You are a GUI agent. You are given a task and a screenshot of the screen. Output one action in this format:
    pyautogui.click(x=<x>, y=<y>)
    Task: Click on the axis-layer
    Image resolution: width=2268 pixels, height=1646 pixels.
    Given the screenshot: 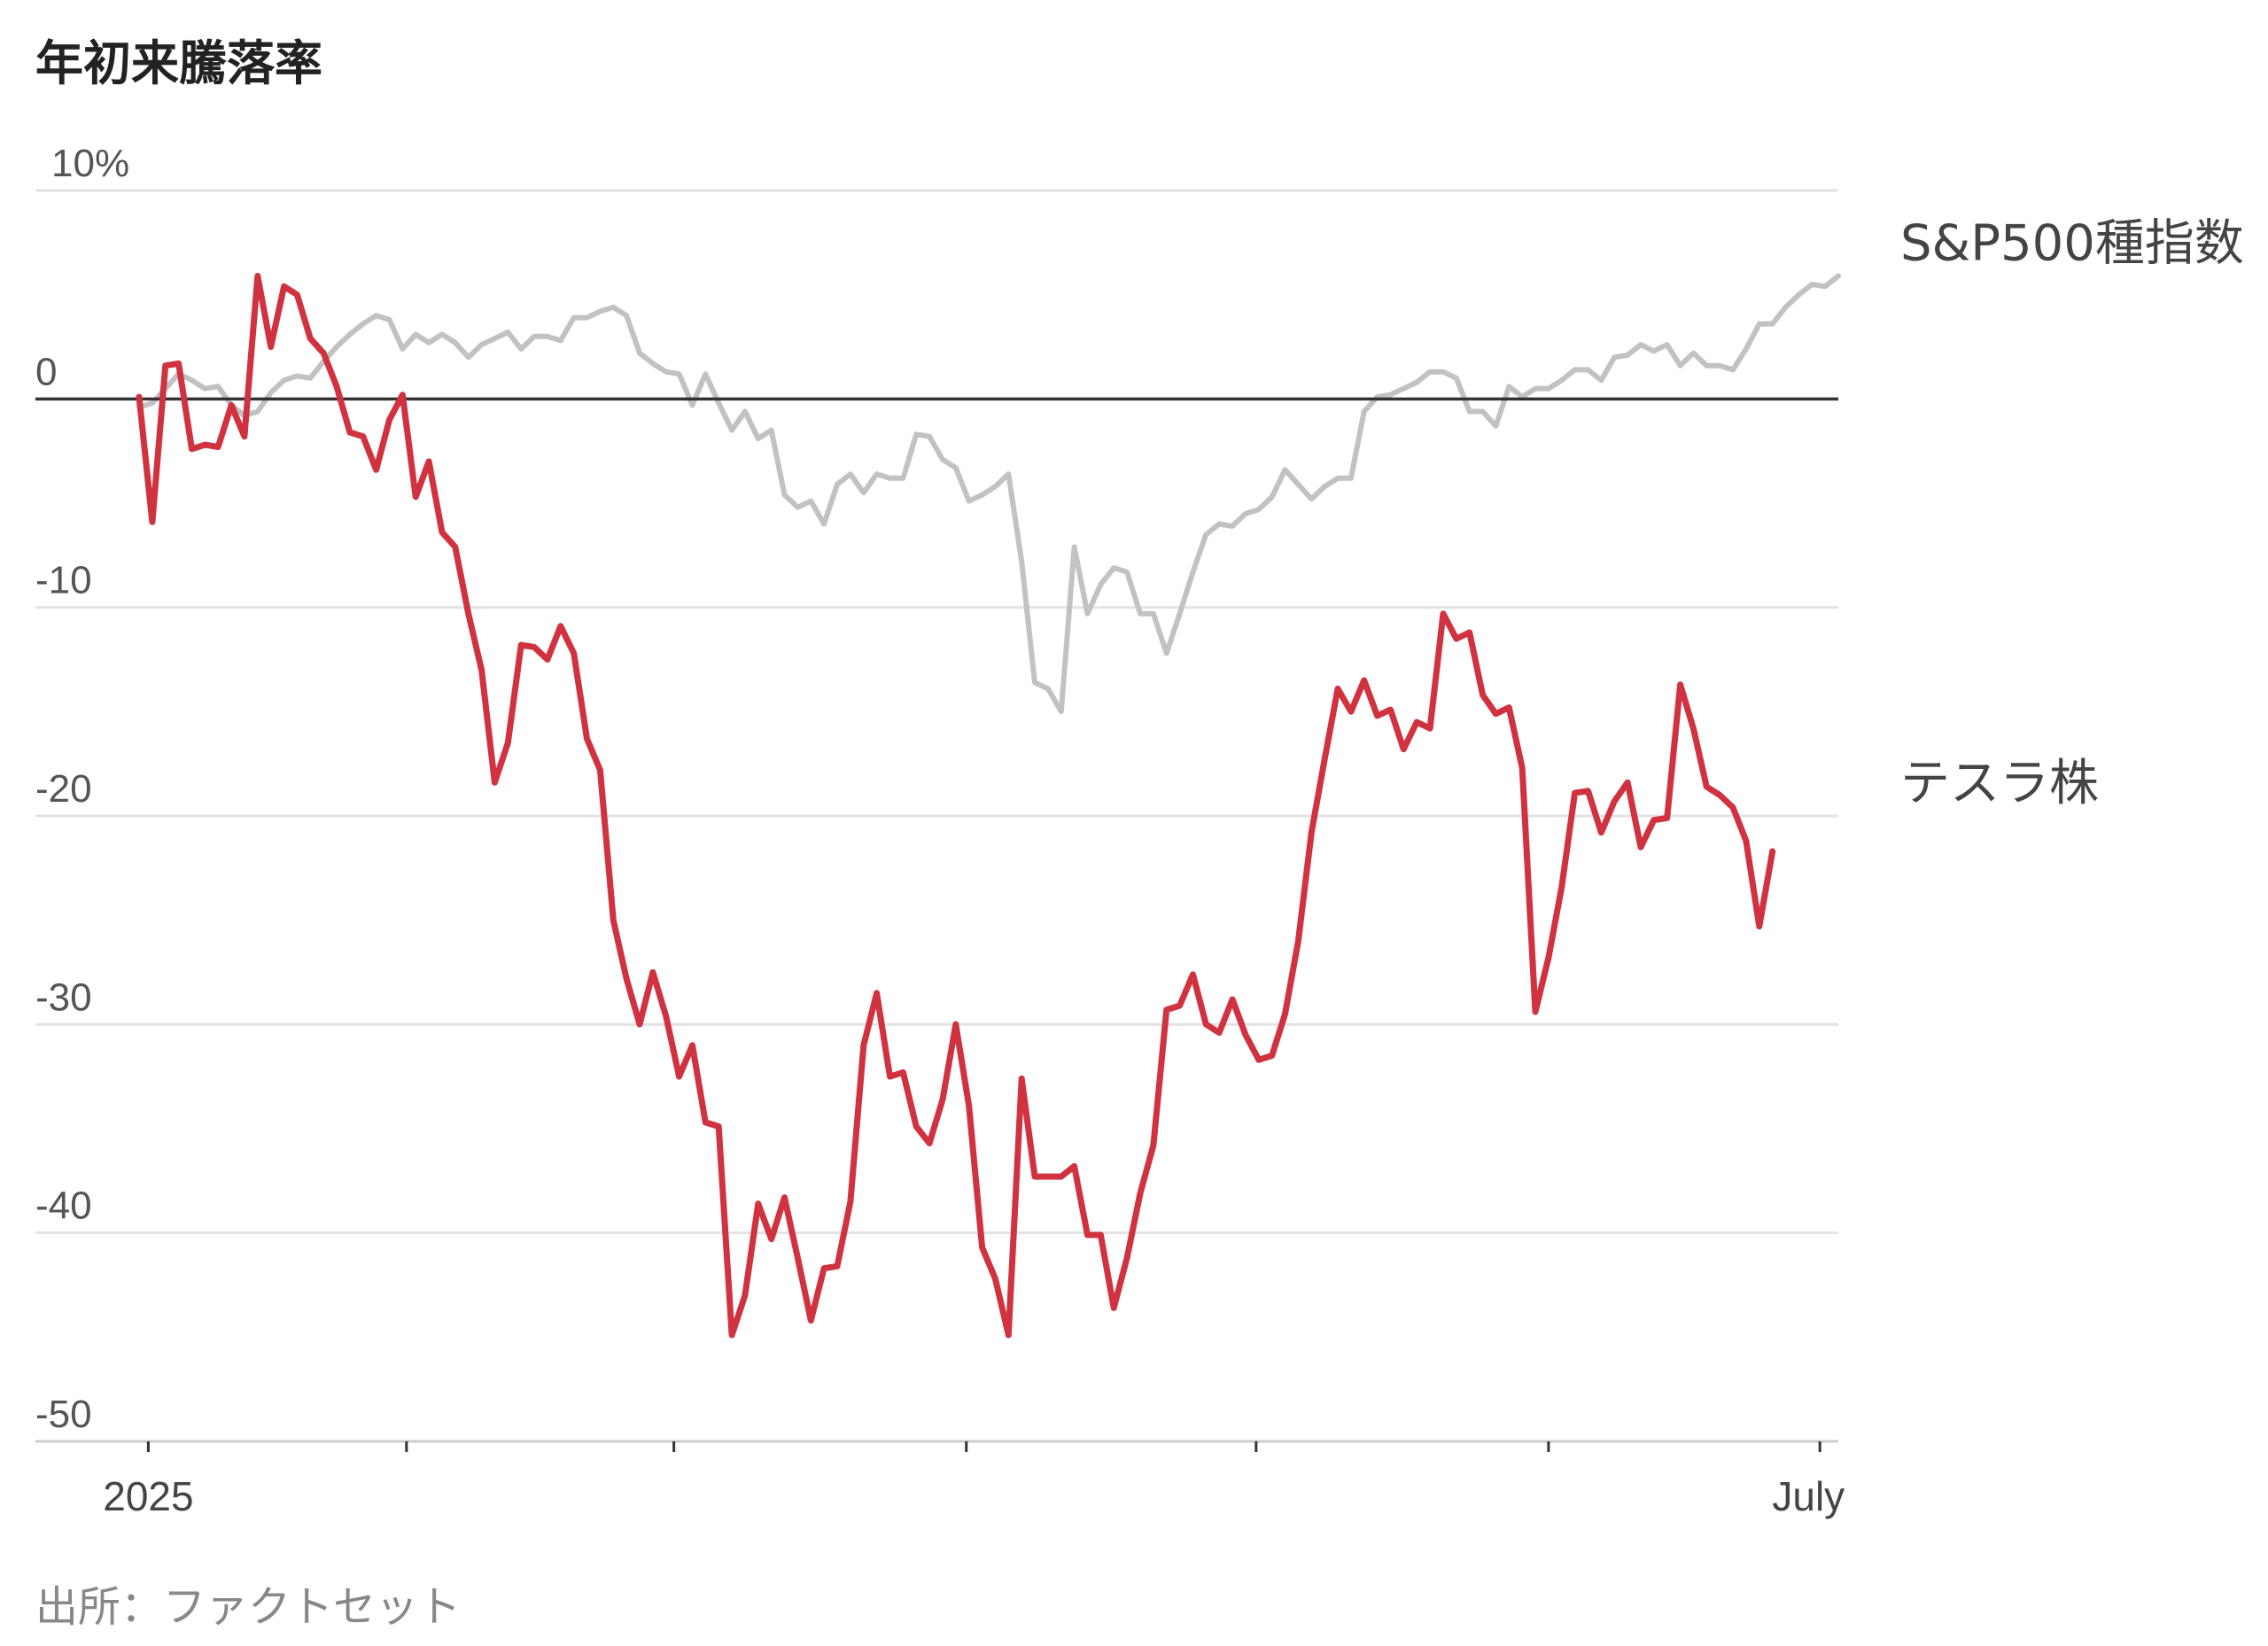 What is the action you would take?
    pyautogui.click(x=936, y=1446)
    